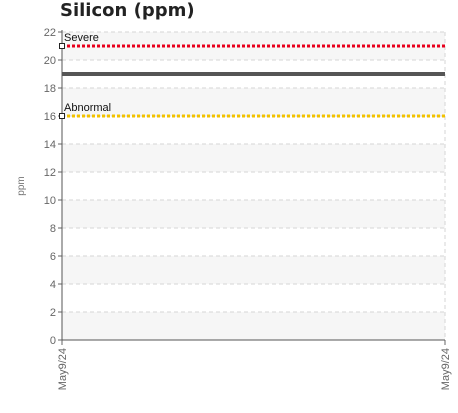  What do you see at coordinates (53, 229) in the screenshot?
I see `y-tick-label: 8` at bounding box center [53, 229].